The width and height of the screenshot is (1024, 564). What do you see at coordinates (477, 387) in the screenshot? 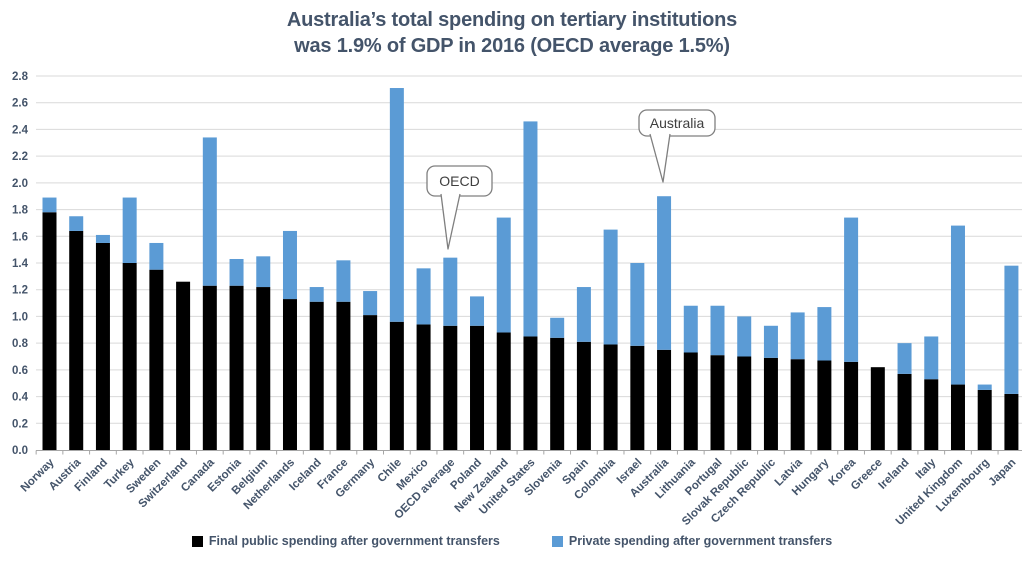
I see `bar-poland-public` at bounding box center [477, 387].